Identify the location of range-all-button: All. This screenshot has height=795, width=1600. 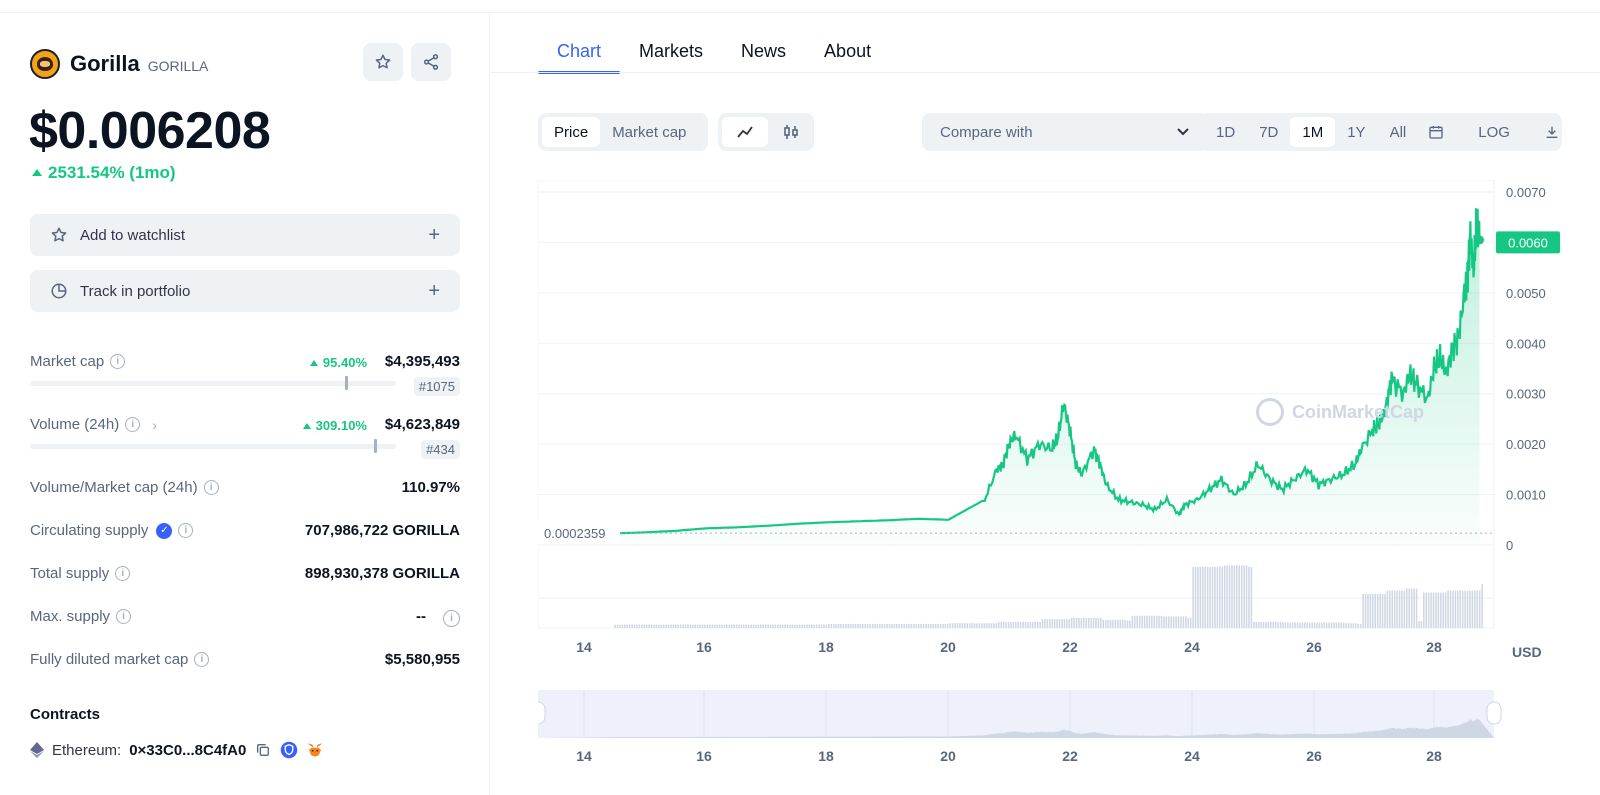
(1398, 132).